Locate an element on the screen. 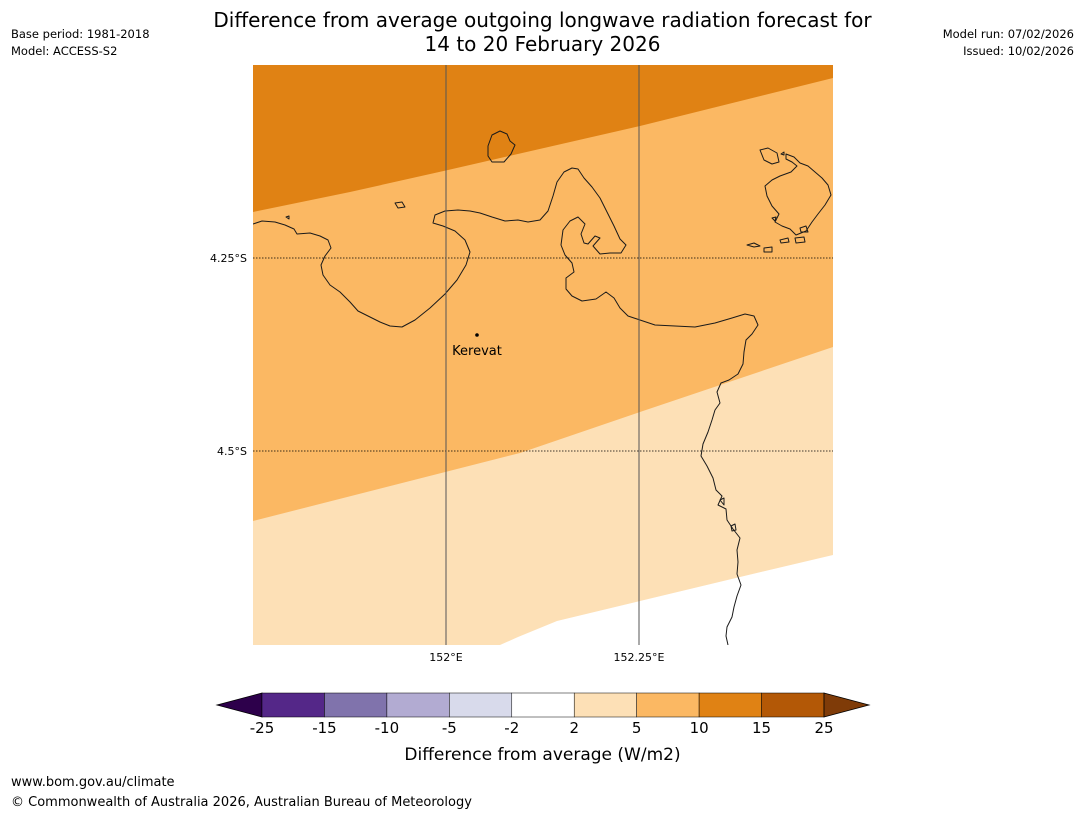 The width and height of the screenshot is (1085, 816). model-run: Model run: 07/02/2026 is located at coordinates (1008, 34).